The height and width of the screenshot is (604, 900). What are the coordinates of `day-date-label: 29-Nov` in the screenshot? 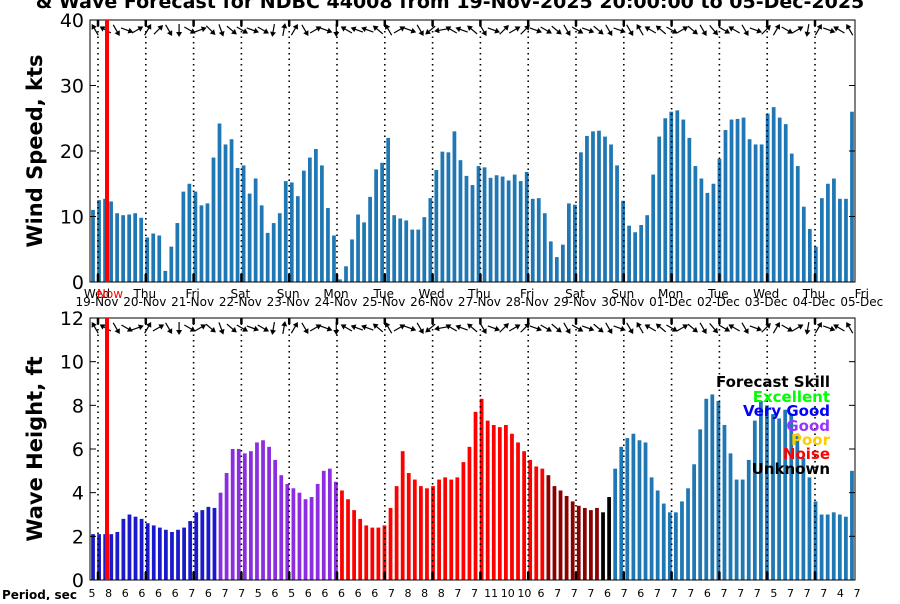 It's located at (574, 302).